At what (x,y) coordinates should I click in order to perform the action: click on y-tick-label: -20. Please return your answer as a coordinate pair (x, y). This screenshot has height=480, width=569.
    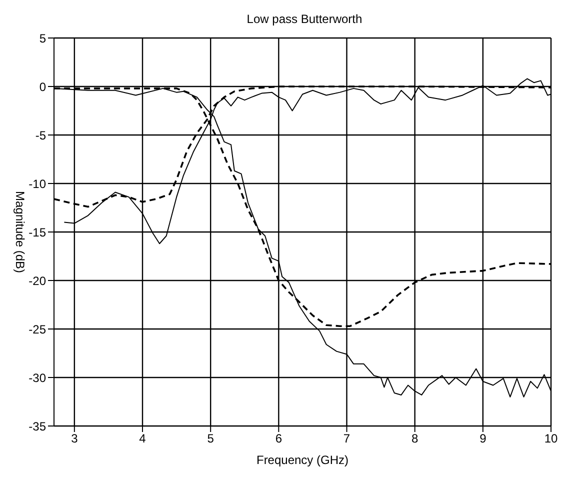
    Looking at the image, I should click on (37, 281).